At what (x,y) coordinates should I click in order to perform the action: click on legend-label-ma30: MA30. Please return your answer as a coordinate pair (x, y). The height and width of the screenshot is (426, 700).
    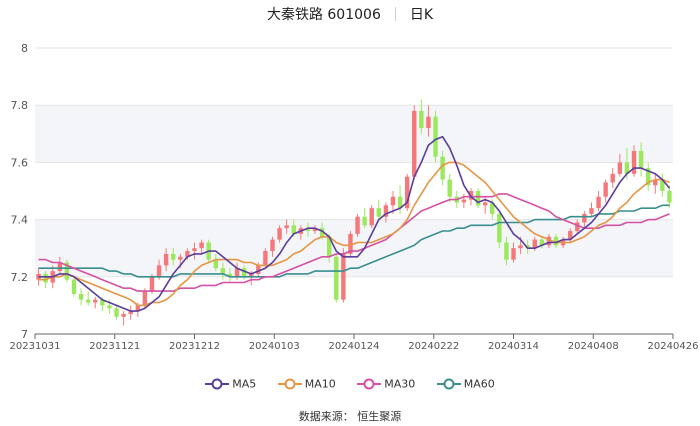
    Looking at the image, I should click on (400, 384).